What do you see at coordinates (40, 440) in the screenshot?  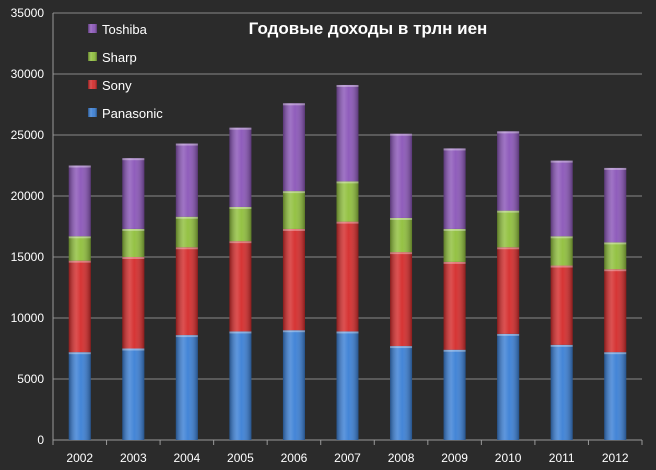 I see `y-tick-label: 0` at bounding box center [40, 440].